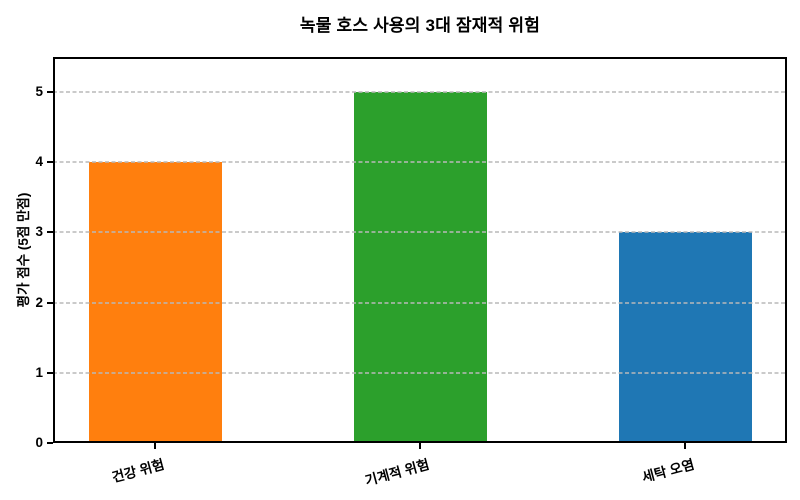 This screenshot has width=800, height=500. What do you see at coordinates (39, 162) in the screenshot?
I see `y-tick-label-4: 4` at bounding box center [39, 162].